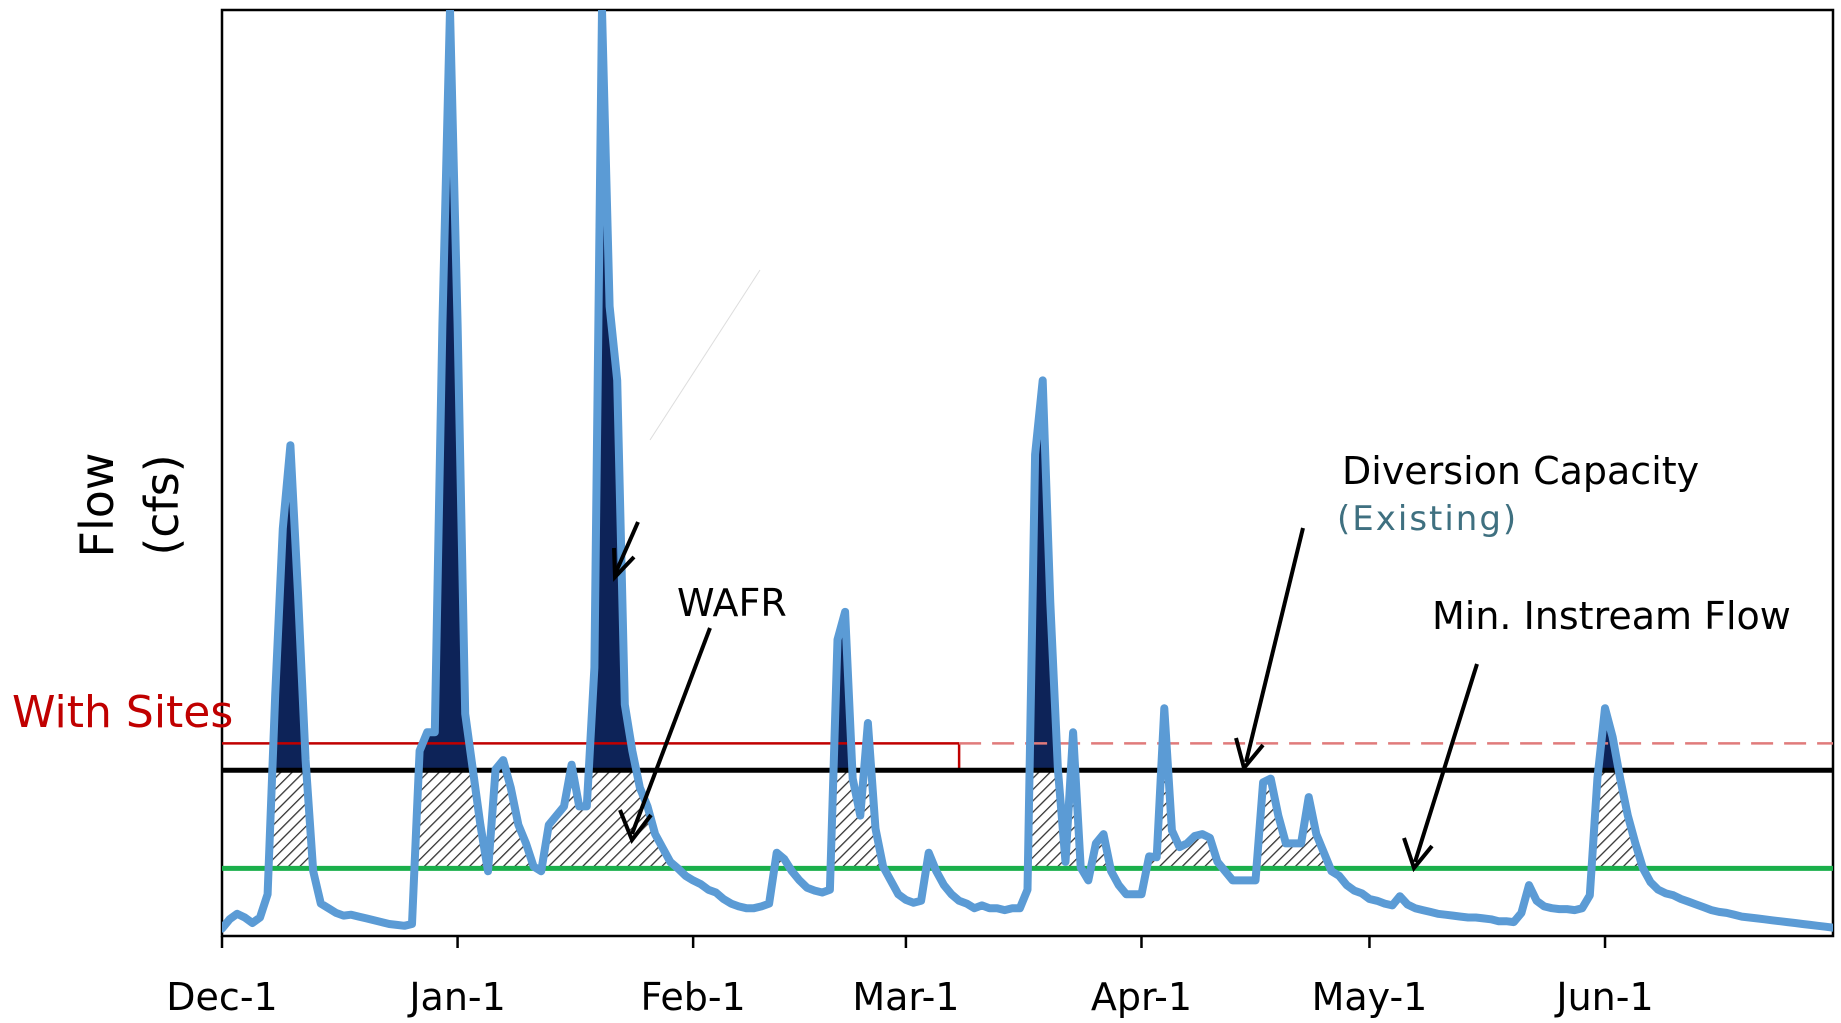 This screenshot has width=1841, height=1023. Describe the element at coordinates (624, 564) in the screenshot. I see `peak-arrowhead` at that location.